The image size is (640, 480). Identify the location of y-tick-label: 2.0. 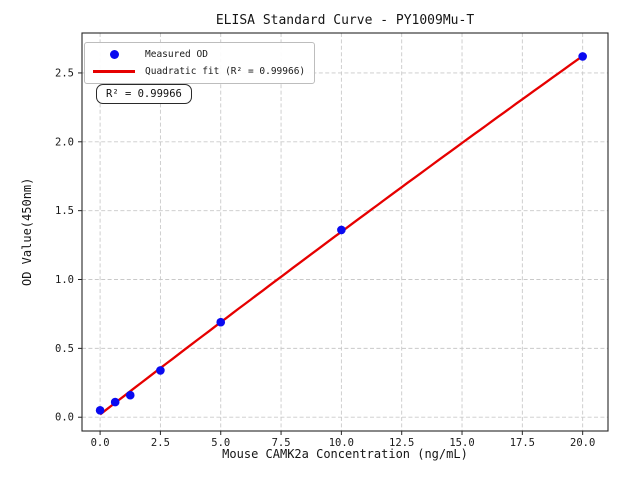
(64, 142).